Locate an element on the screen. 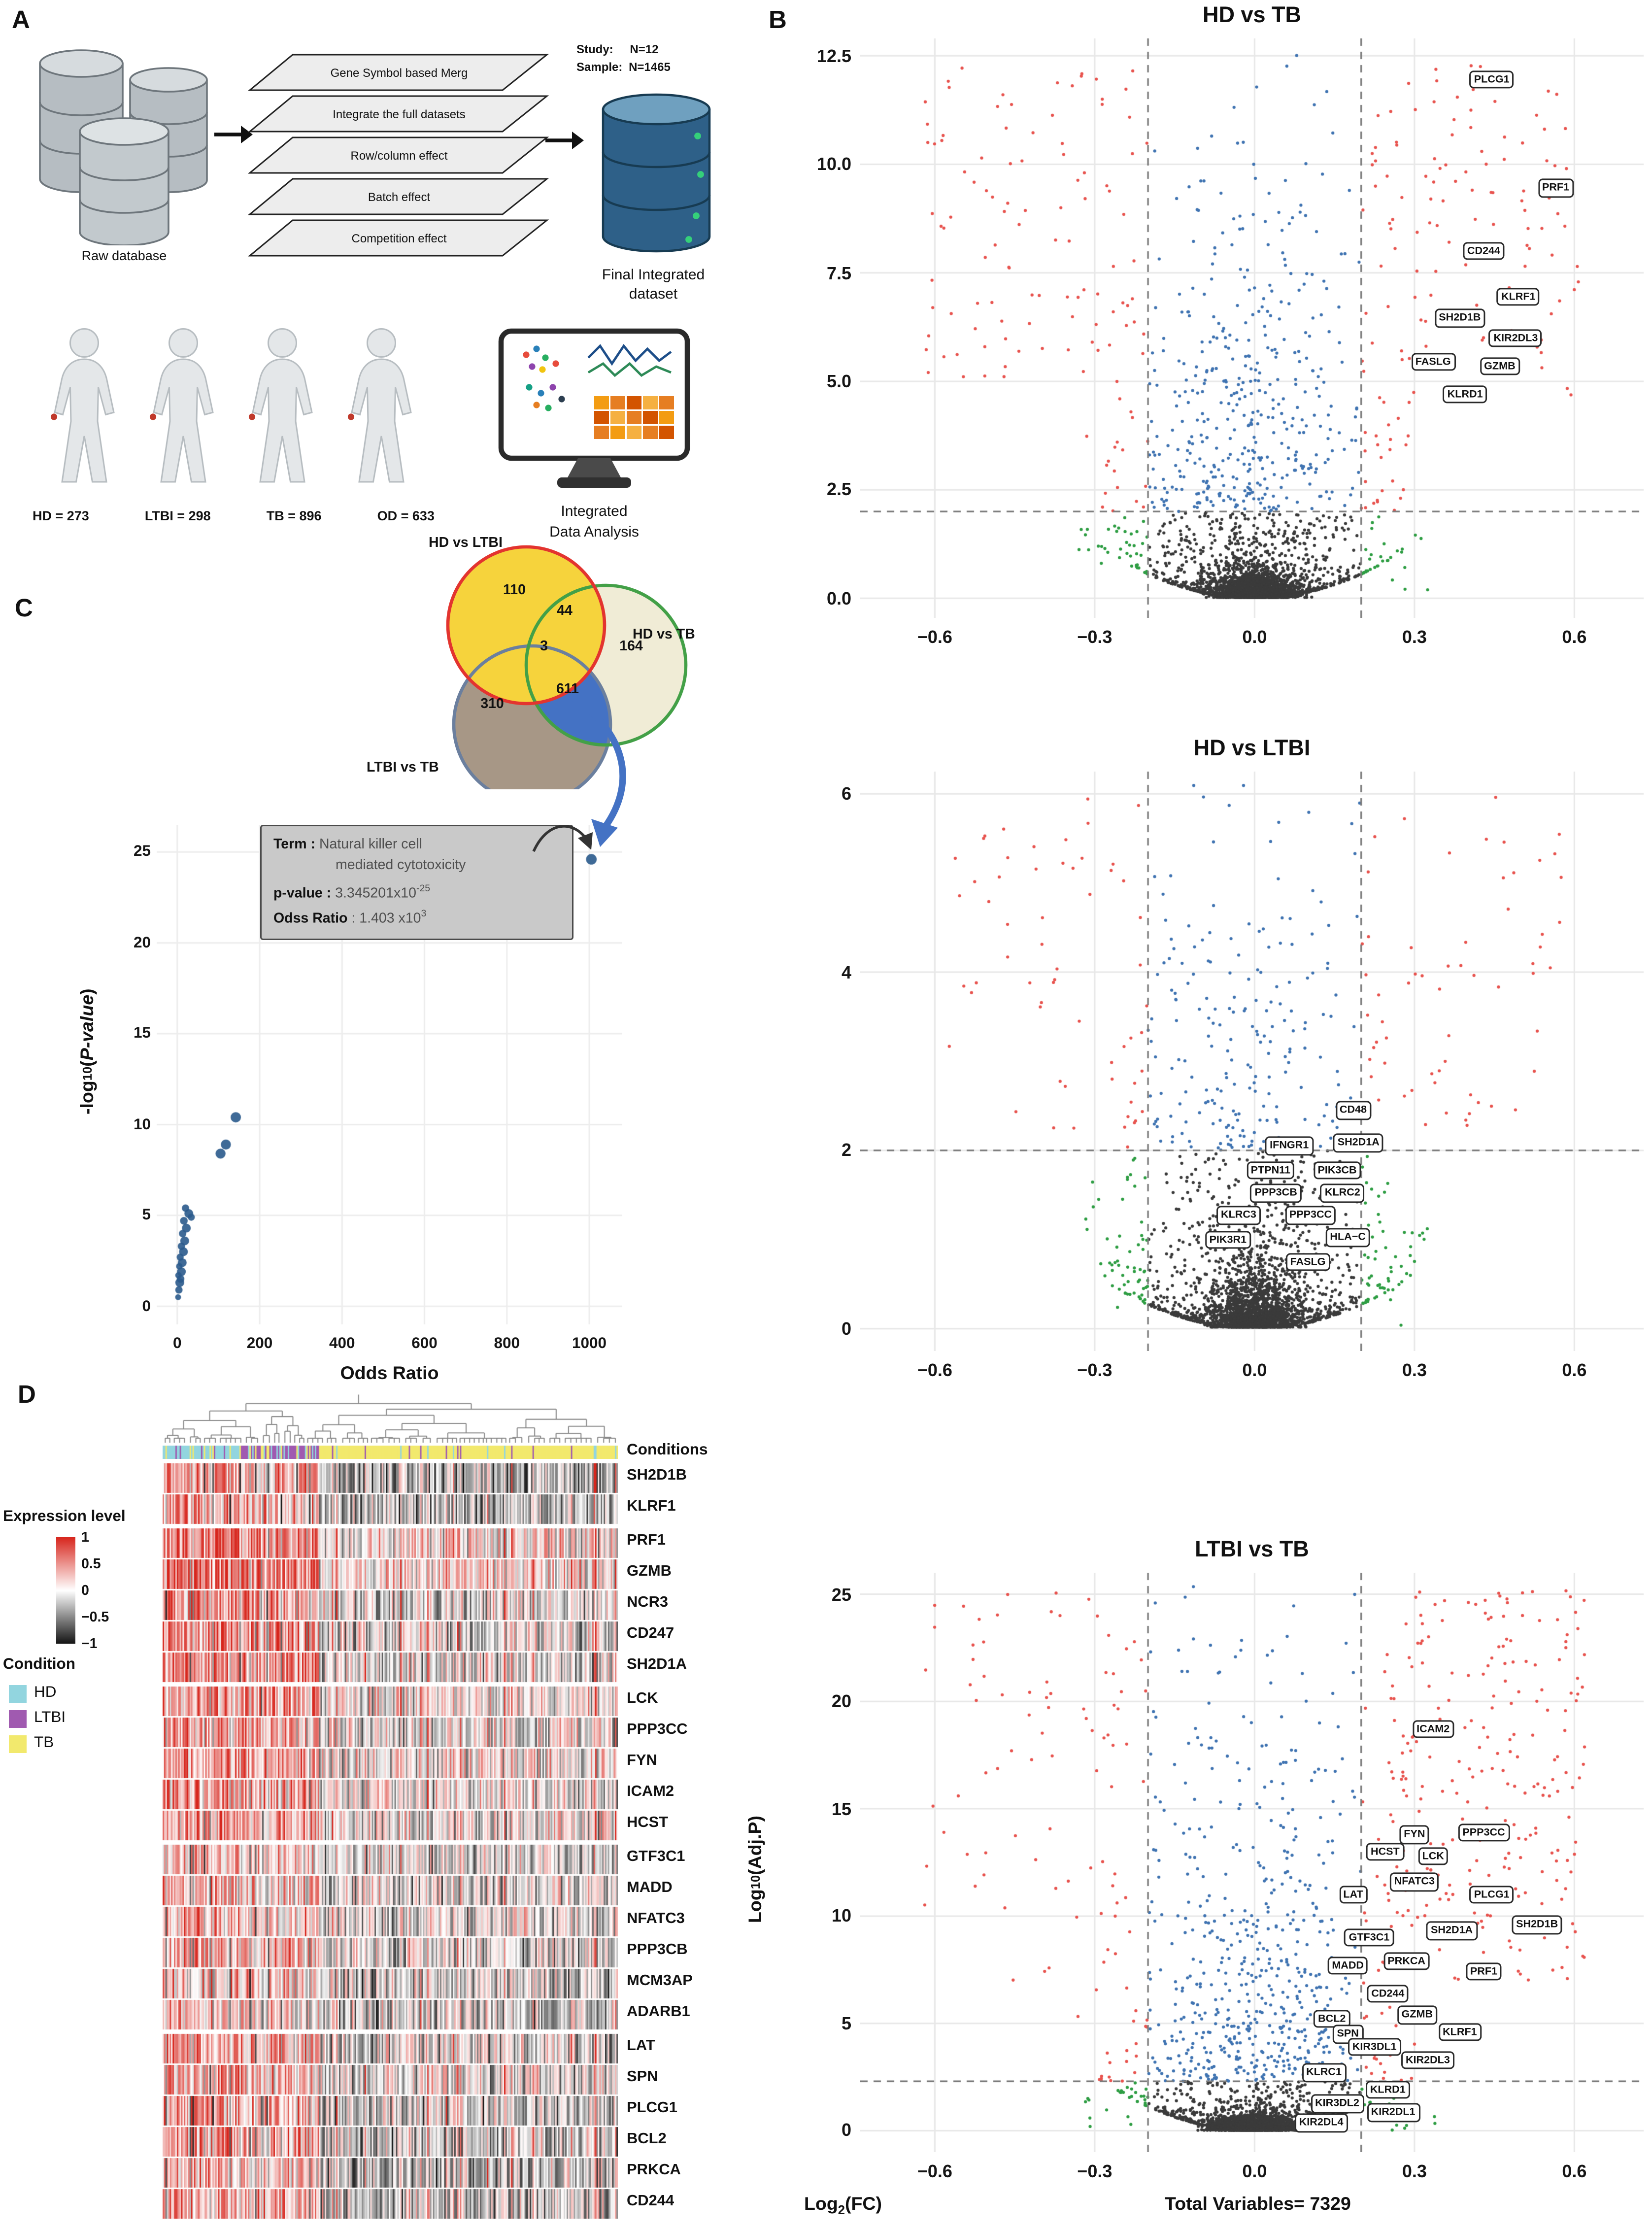 The width and height of the screenshot is (1652, 2229). gene-label-box: KIR2DL3 is located at coordinates (1427, 2060).